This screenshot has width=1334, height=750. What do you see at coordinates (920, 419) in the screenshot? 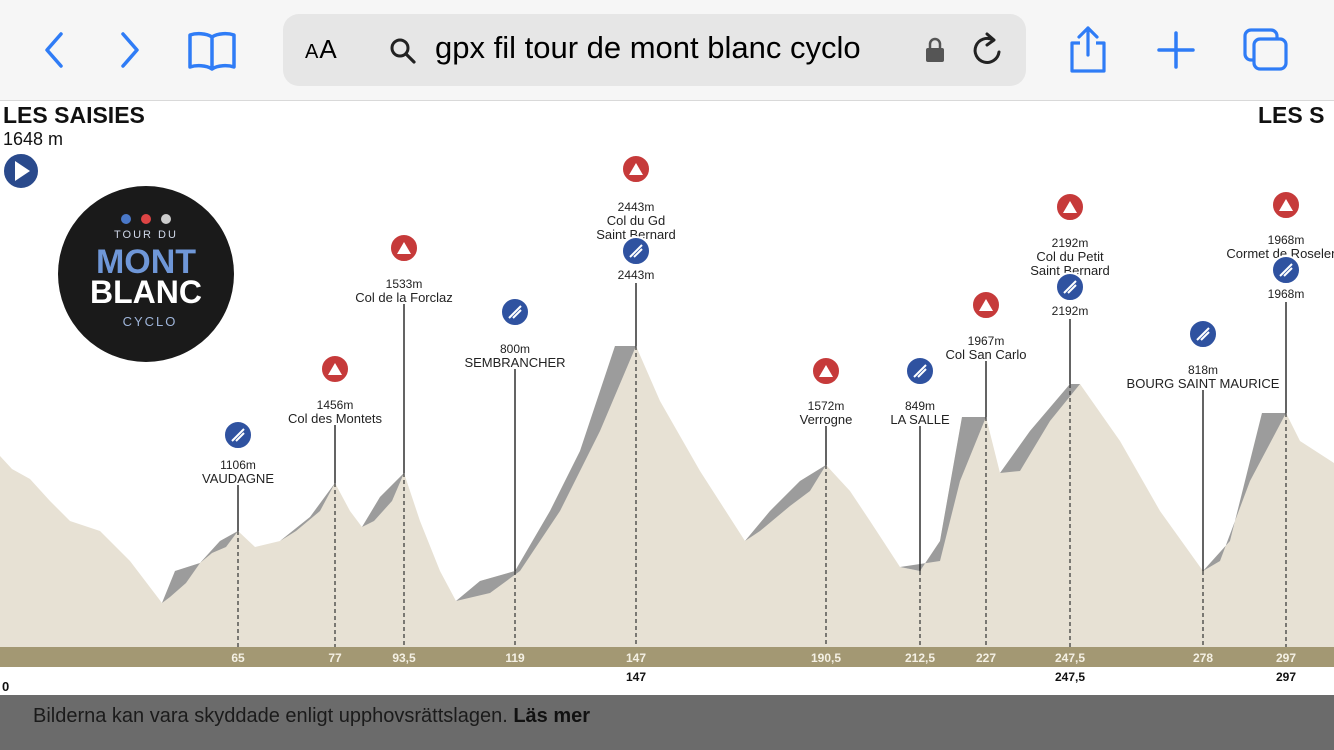
I see `point-name: LA SALLE` at bounding box center [920, 419].